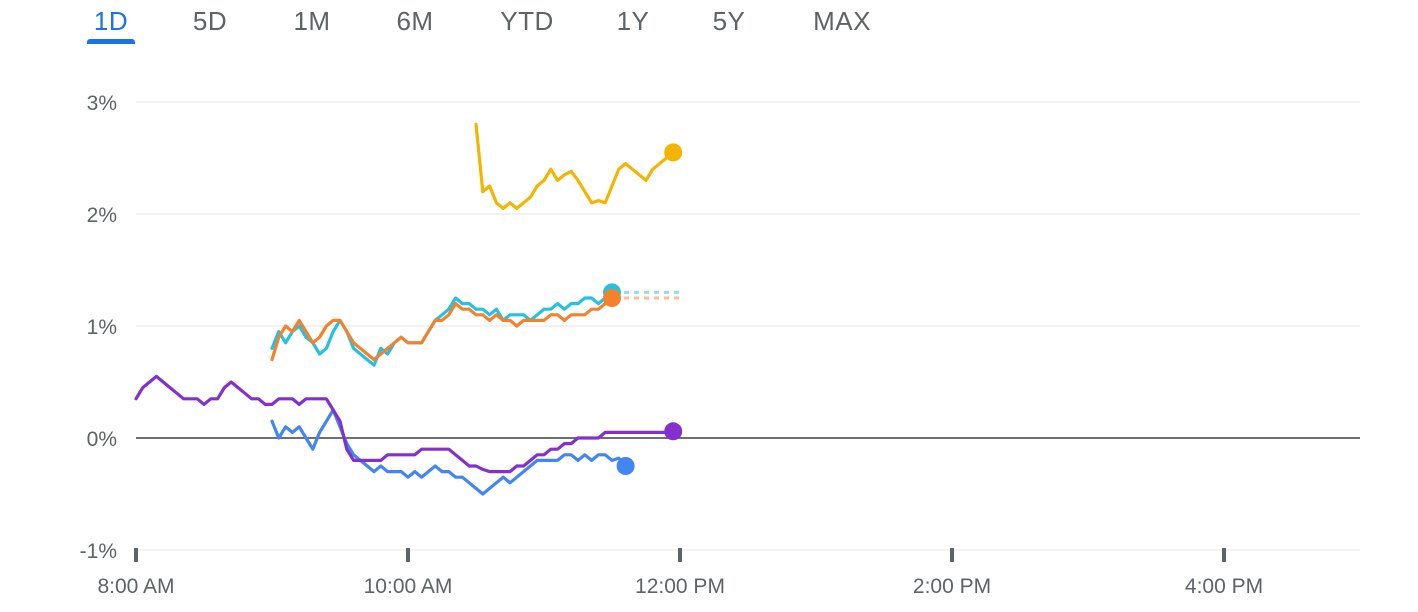  I want to click on tab-1m: 1M, so click(312, 21).